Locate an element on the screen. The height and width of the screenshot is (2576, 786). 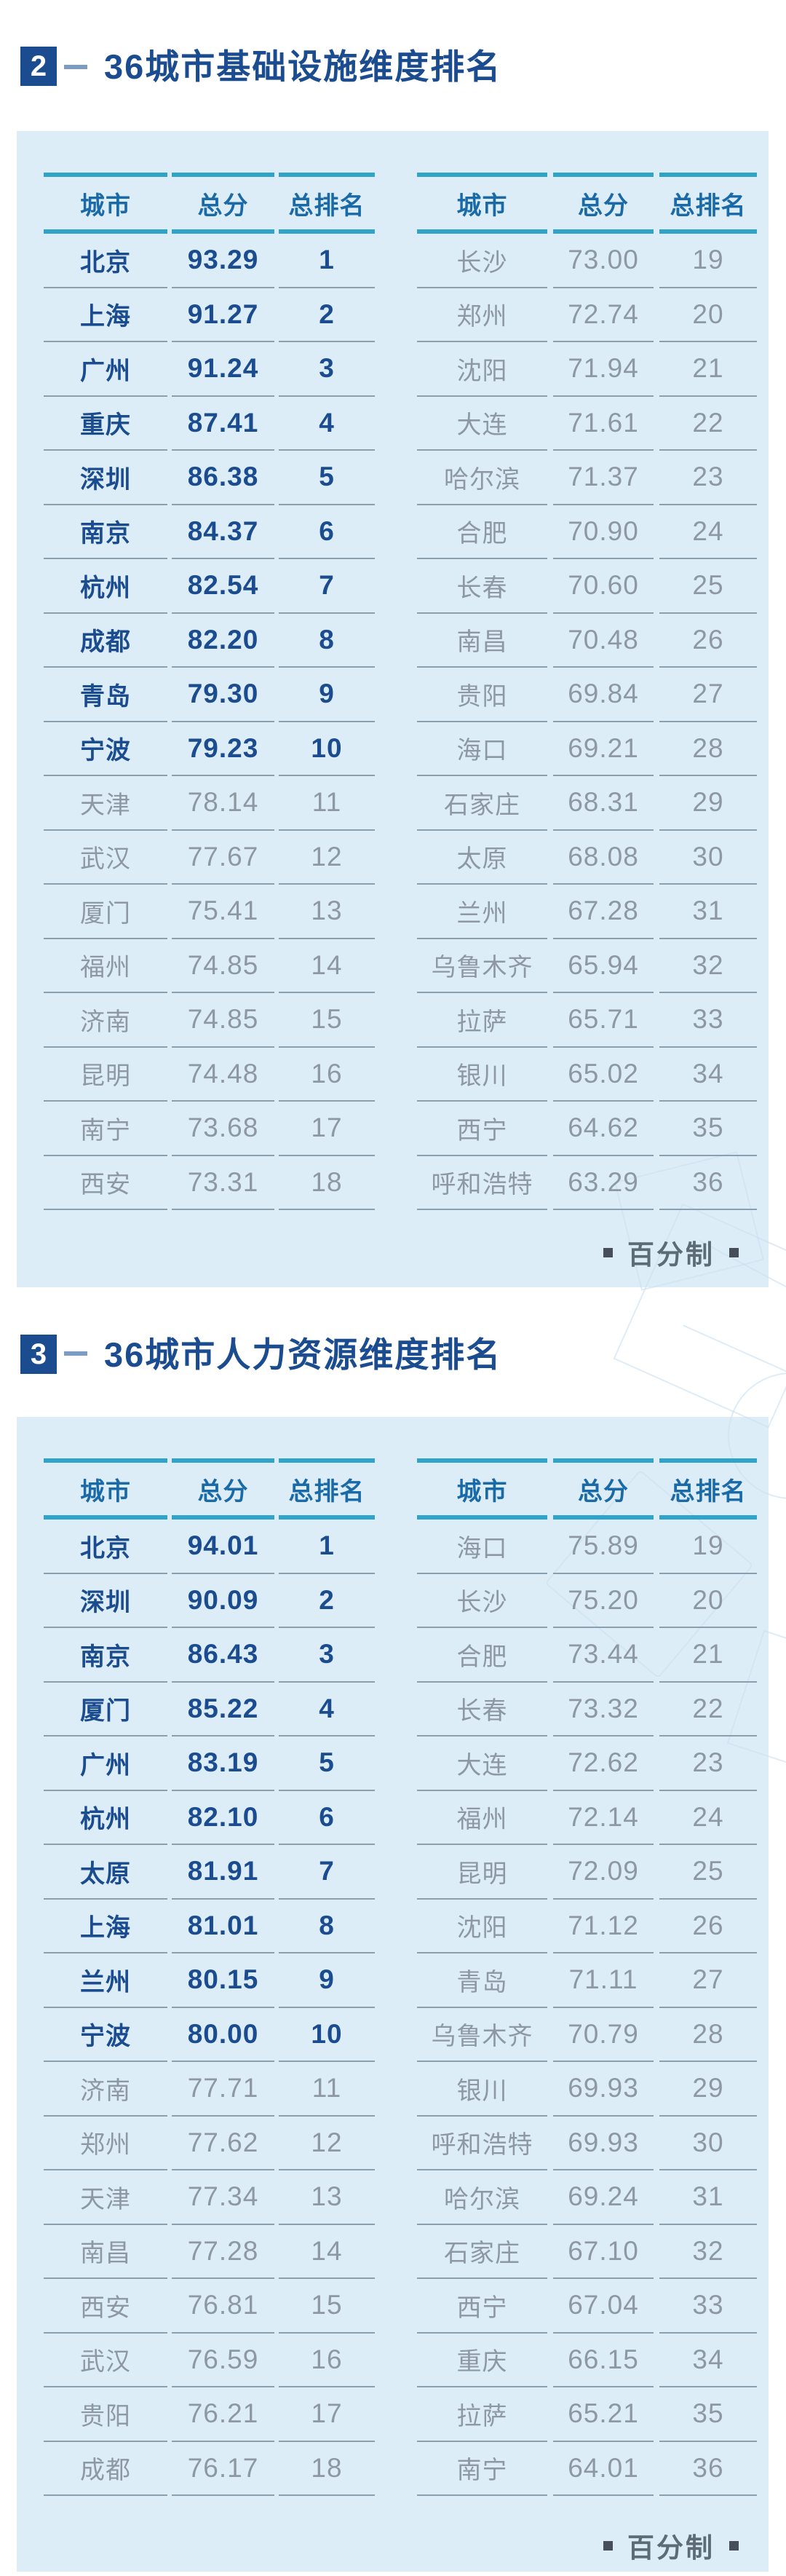
table-row: 石家庄 67.10 32 is located at coordinates (587, 2252).